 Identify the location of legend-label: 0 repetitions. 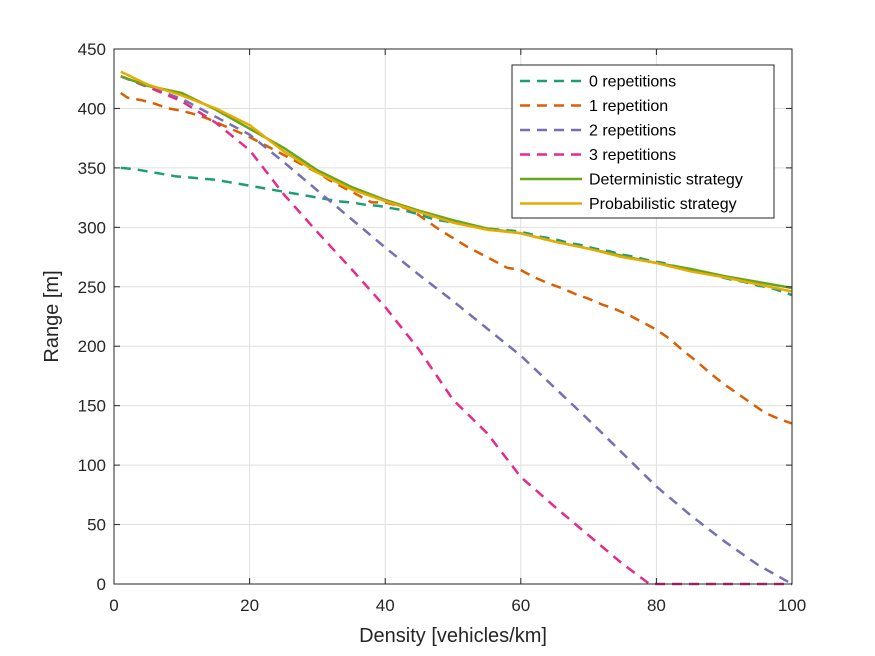
(632, 82).